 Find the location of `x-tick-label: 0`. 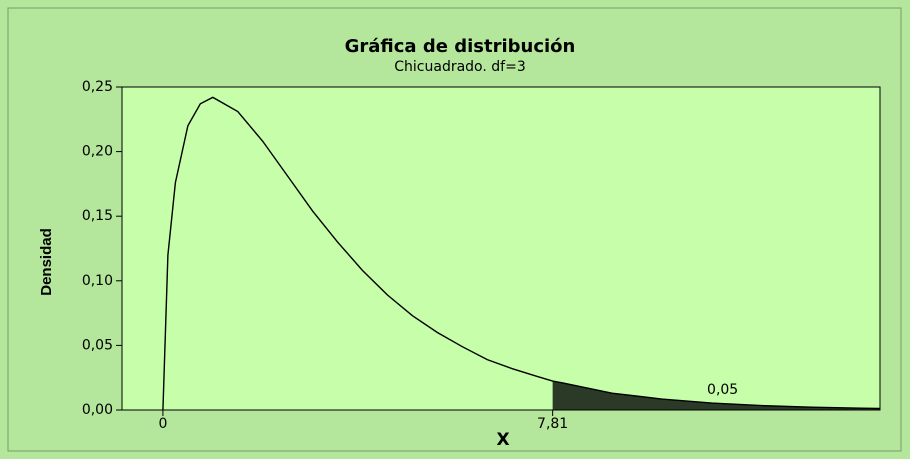

x-tick-label: 0 is located at coordinates (162, 424).